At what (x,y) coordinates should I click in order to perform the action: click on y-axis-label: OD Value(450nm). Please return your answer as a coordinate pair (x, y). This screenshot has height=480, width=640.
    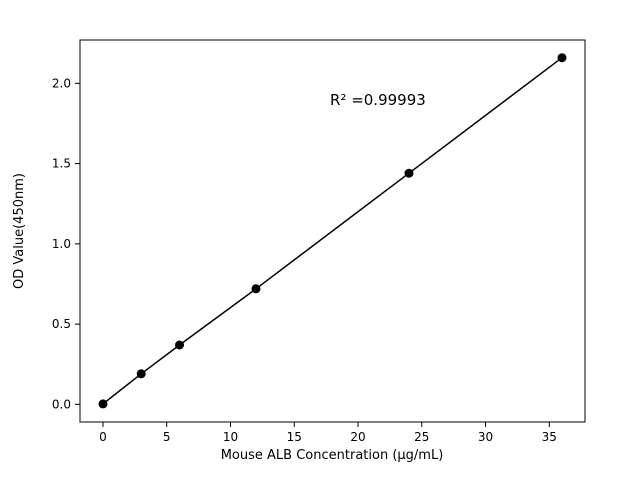
    Looking at the image, I should click on (19, 231).